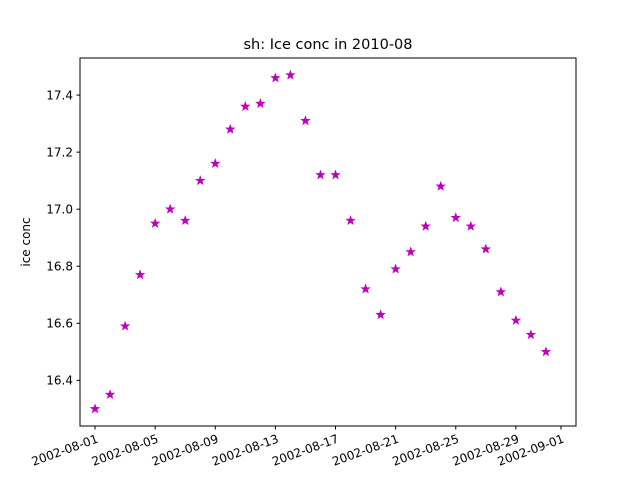 The height and width of the screenshot is (480, 640). I want to click on y-tick-label: 16.4, so click(59, 381).